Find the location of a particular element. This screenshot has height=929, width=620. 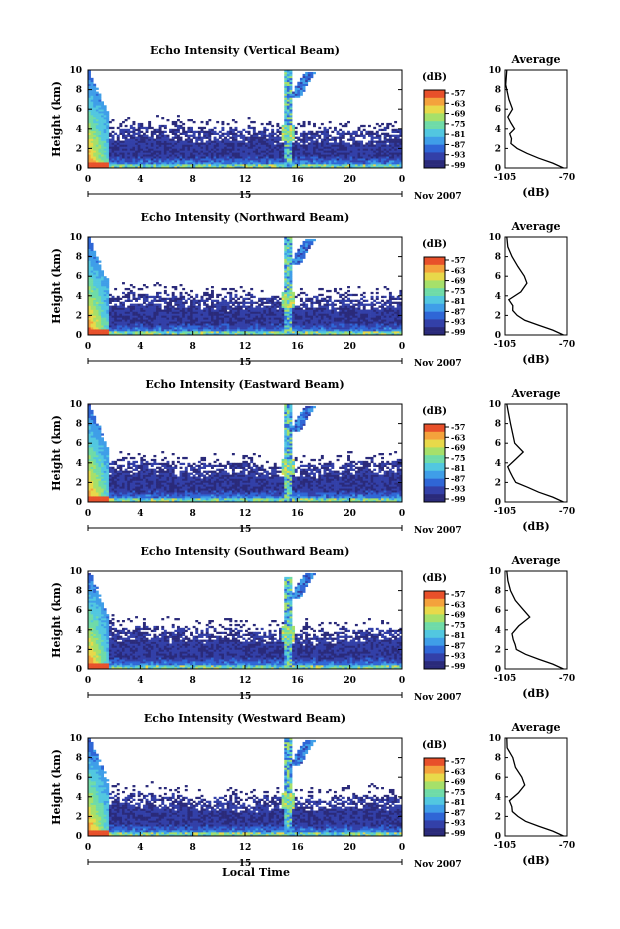

colorbar-tick-label: -81 is located at coordinates (458, 301).